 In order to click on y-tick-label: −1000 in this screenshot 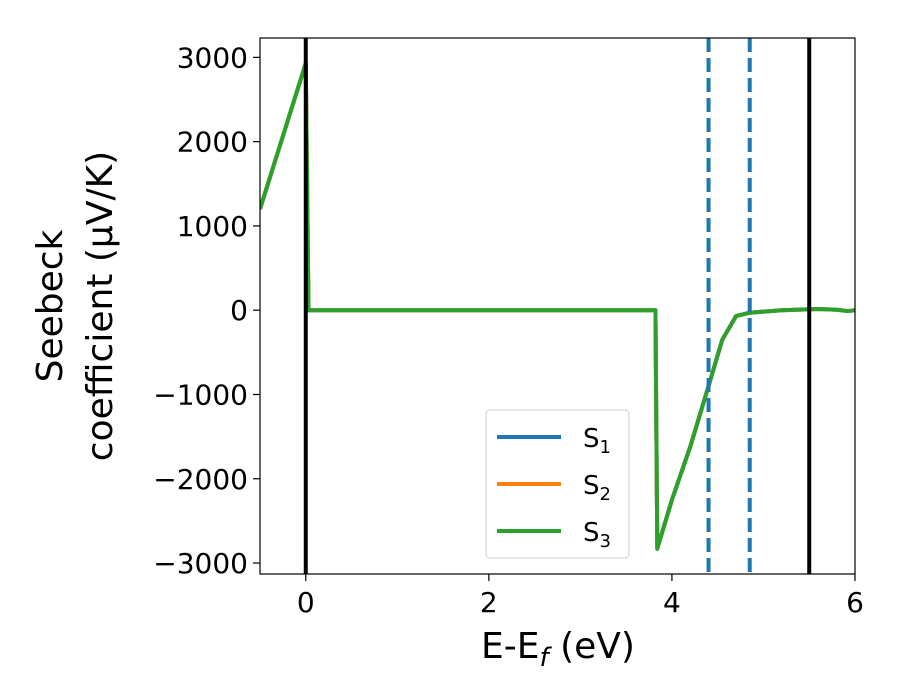, I will do `click(200, 394)`.